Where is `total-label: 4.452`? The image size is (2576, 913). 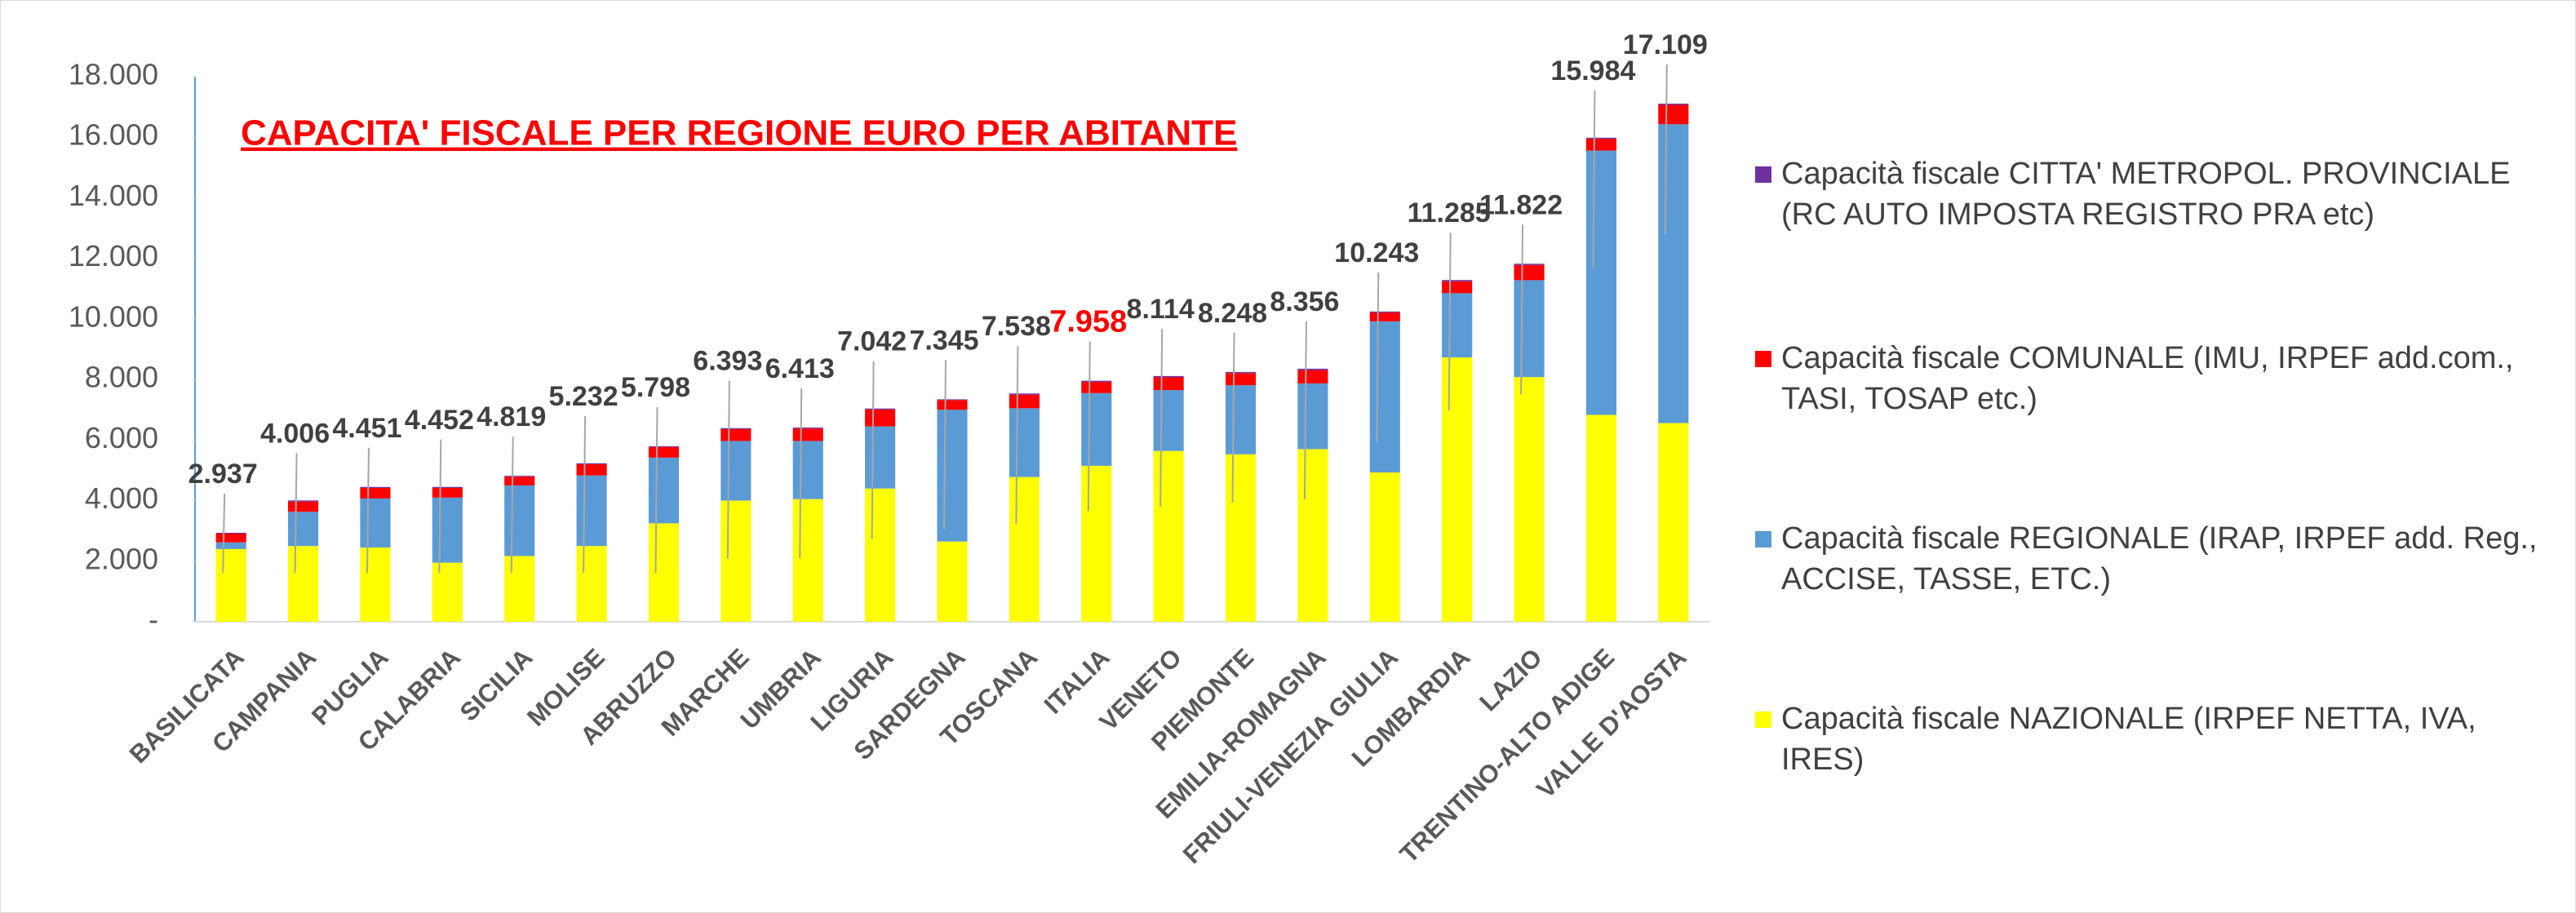
total-label: 4.452 is located at coordinates (440, 420).